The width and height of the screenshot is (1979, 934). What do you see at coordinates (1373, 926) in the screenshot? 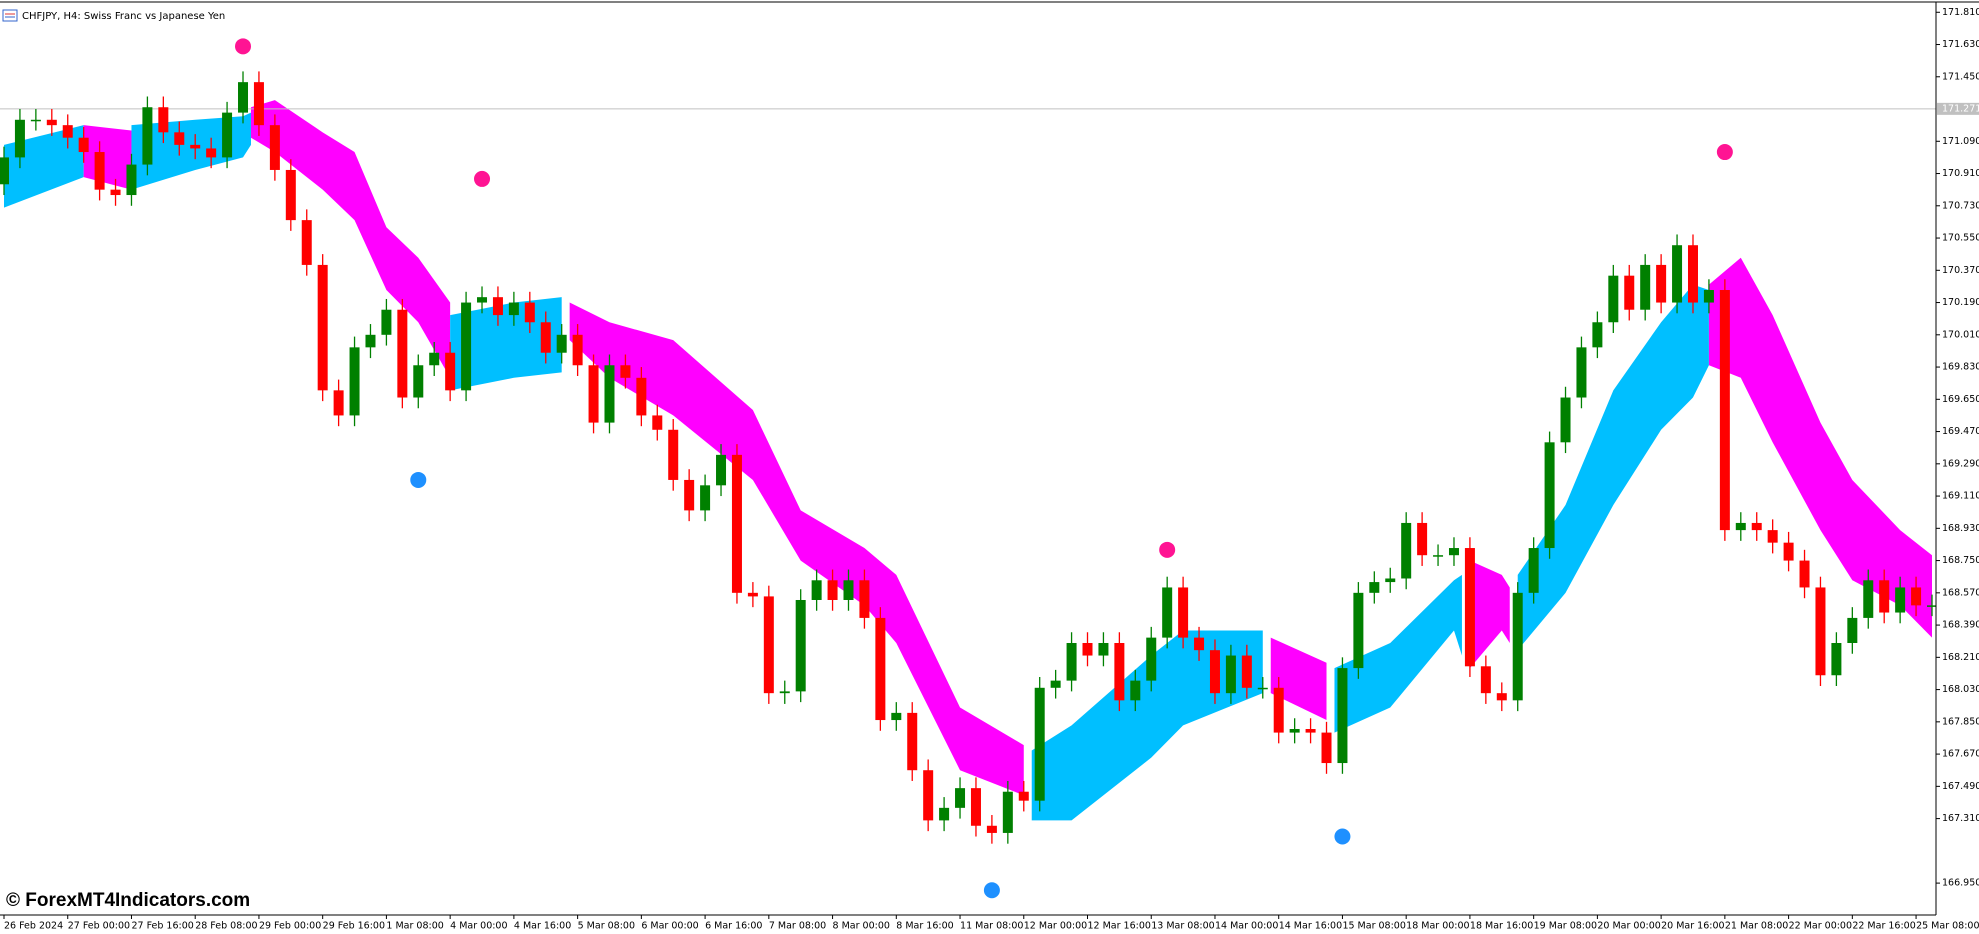
I see `x-tick-label: 15 Mar 08:00` at bounding box center [1373, 926].